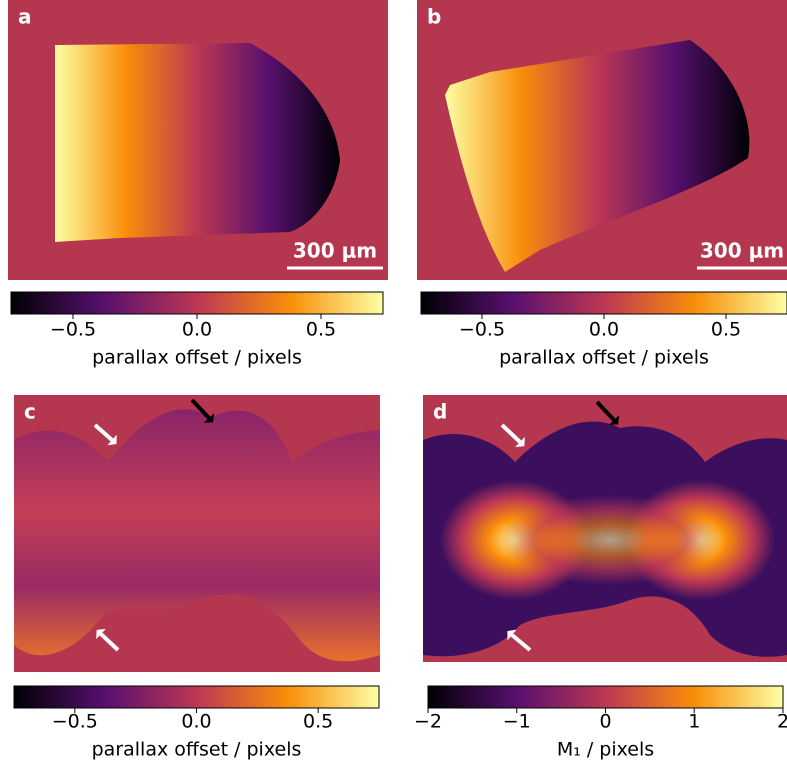 Image resolution: width=787 pixels, height=769 pixels. I want to click on colorbar-tick-label: 2, so click(782, 722).